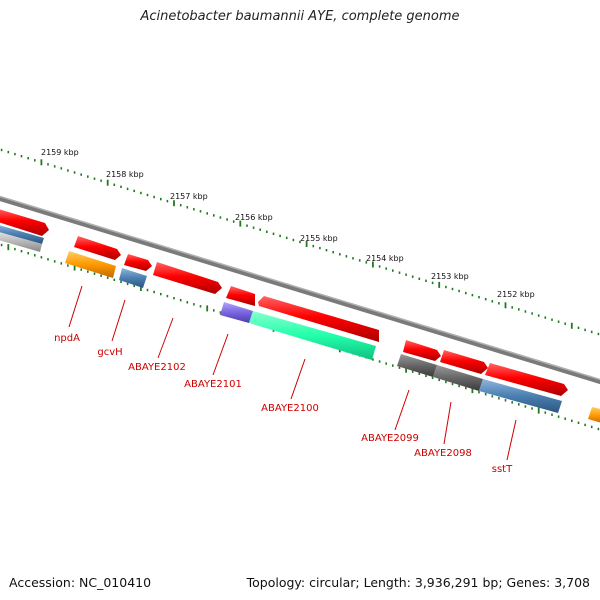 The height and width of the screenshot is (600, 600). Describe the element at coordinates (290, 408) in the screenshot. I see `gene-label-ABAYE2100: ABAYE2100` at that location.